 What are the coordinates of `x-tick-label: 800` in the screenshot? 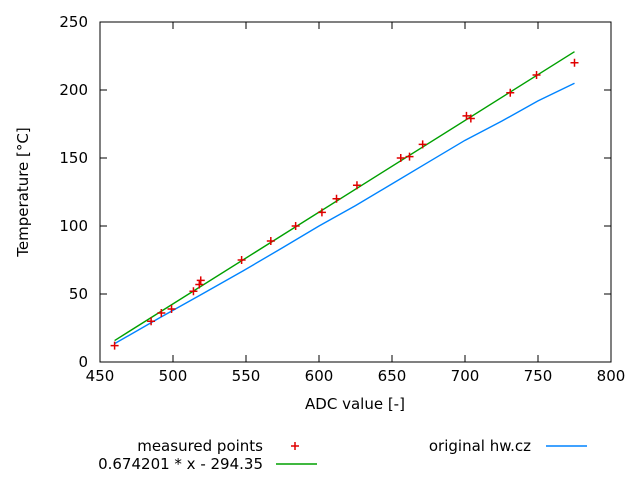 It's located at (611, 376).